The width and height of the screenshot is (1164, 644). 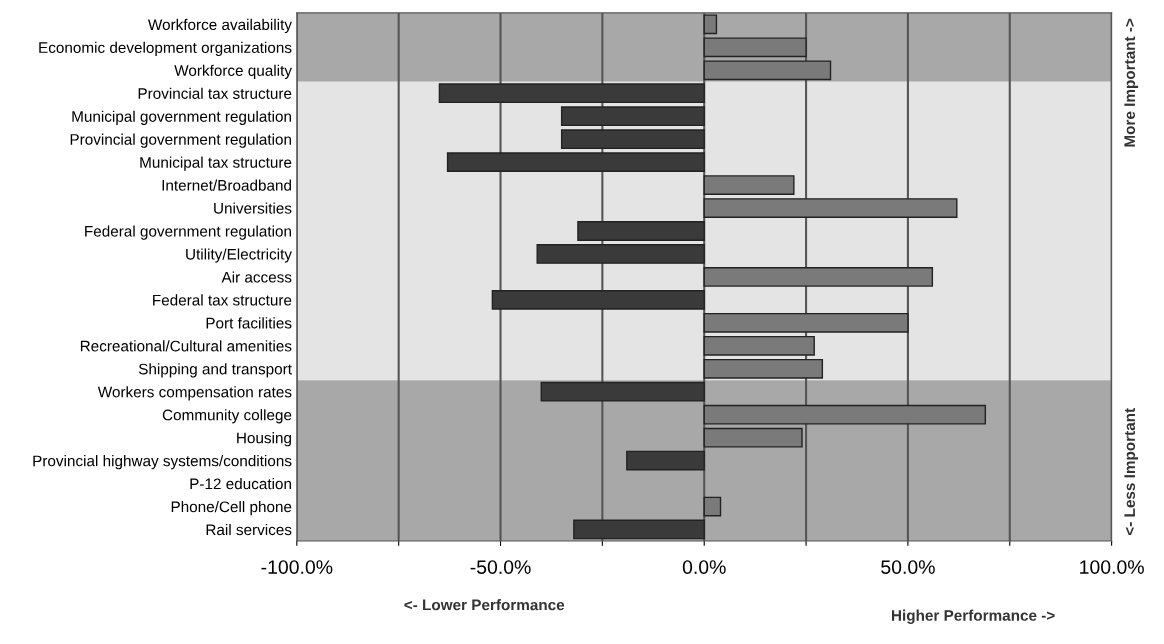 I want to click on x-tick-label: 50.0%, so click(x=908, y=567).